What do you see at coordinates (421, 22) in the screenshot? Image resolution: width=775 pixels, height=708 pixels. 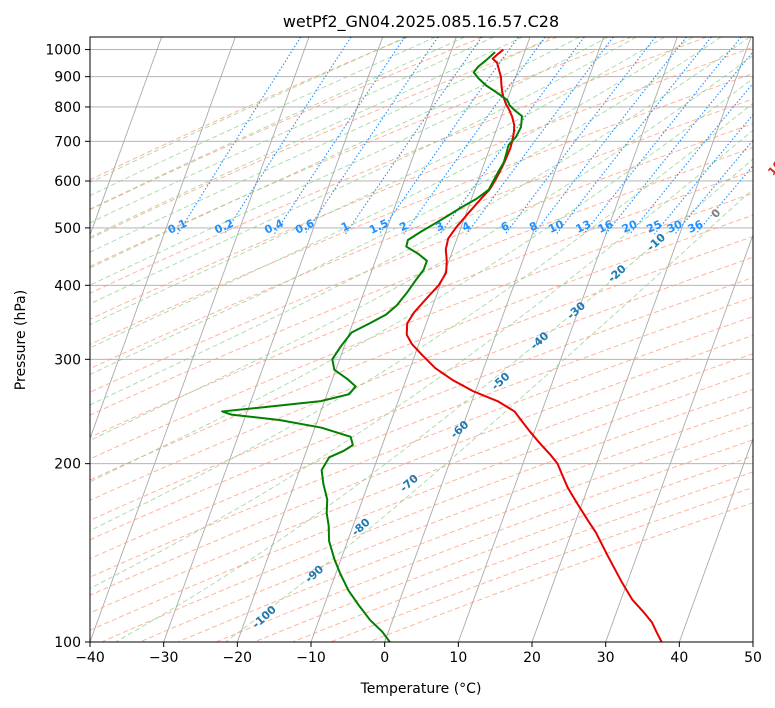 I see `chart-title: wetPf2_GN04.2025.085.16.57.C28` at bounding box center [421, 22].